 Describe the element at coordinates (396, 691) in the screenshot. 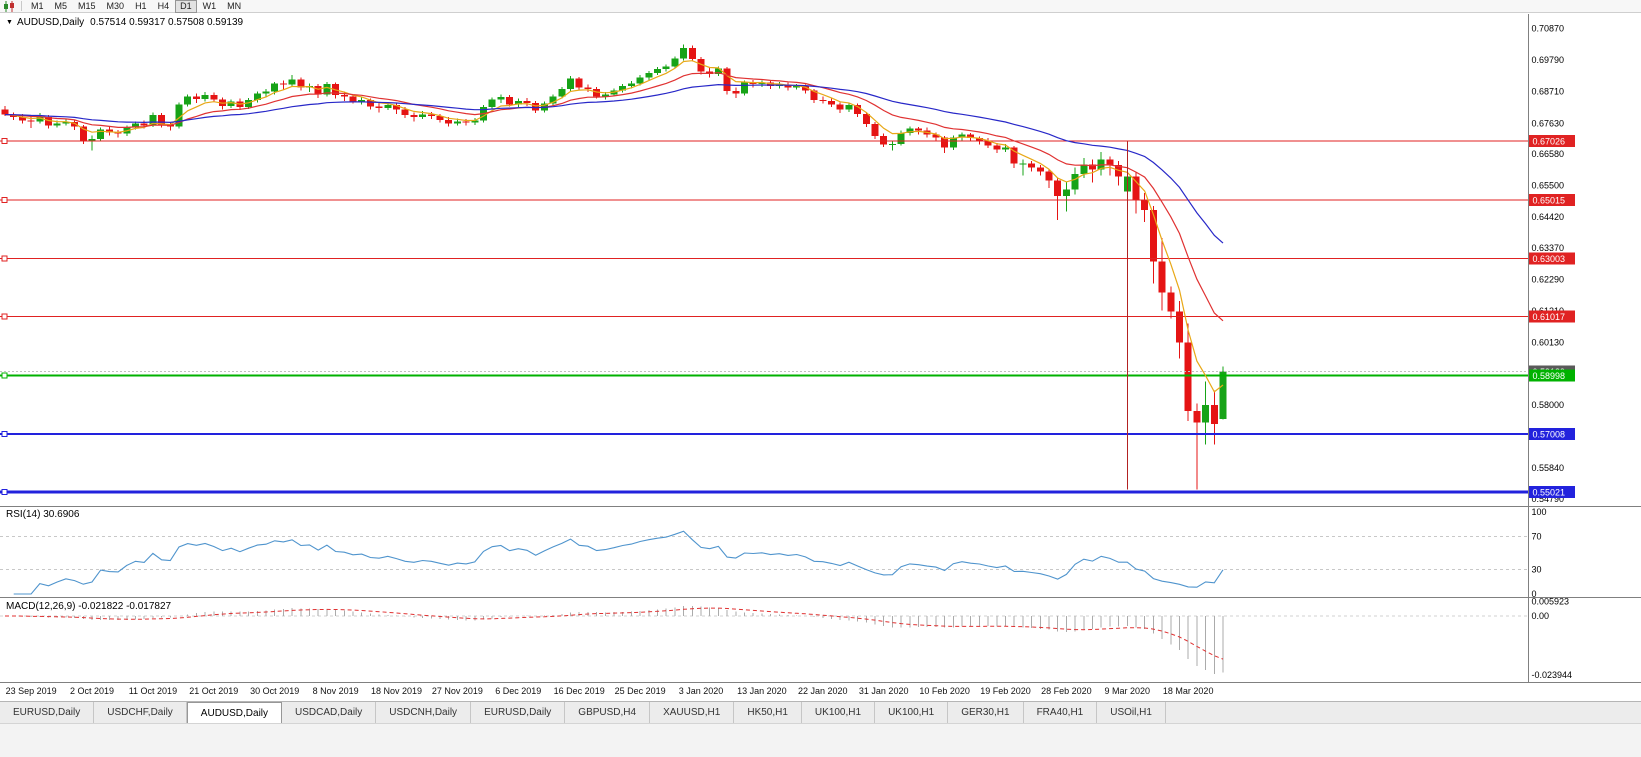

I see `date-axis-label: 18 Nov 2019` at that location.